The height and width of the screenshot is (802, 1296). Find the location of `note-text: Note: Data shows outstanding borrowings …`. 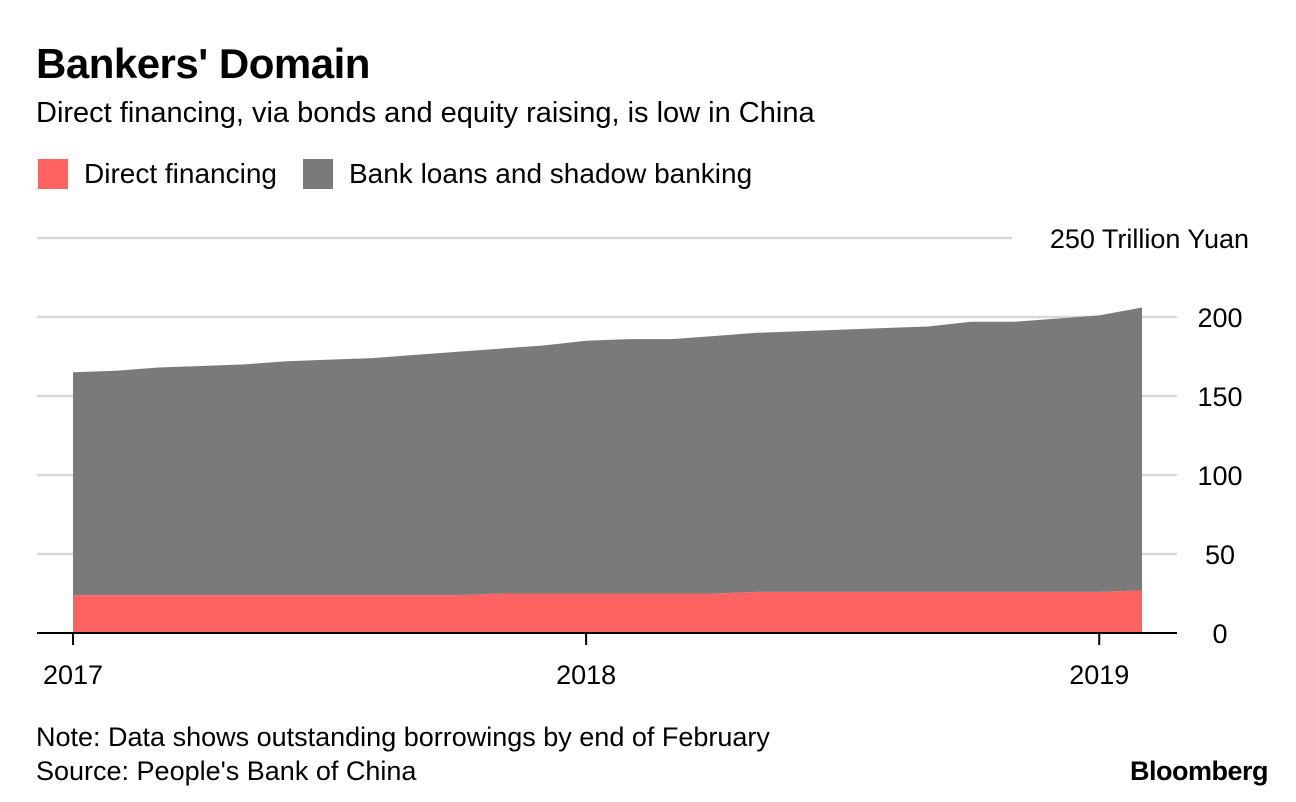

note-text: Note: Data shows outstanding borrowings … is located at coordinates (403, 737).